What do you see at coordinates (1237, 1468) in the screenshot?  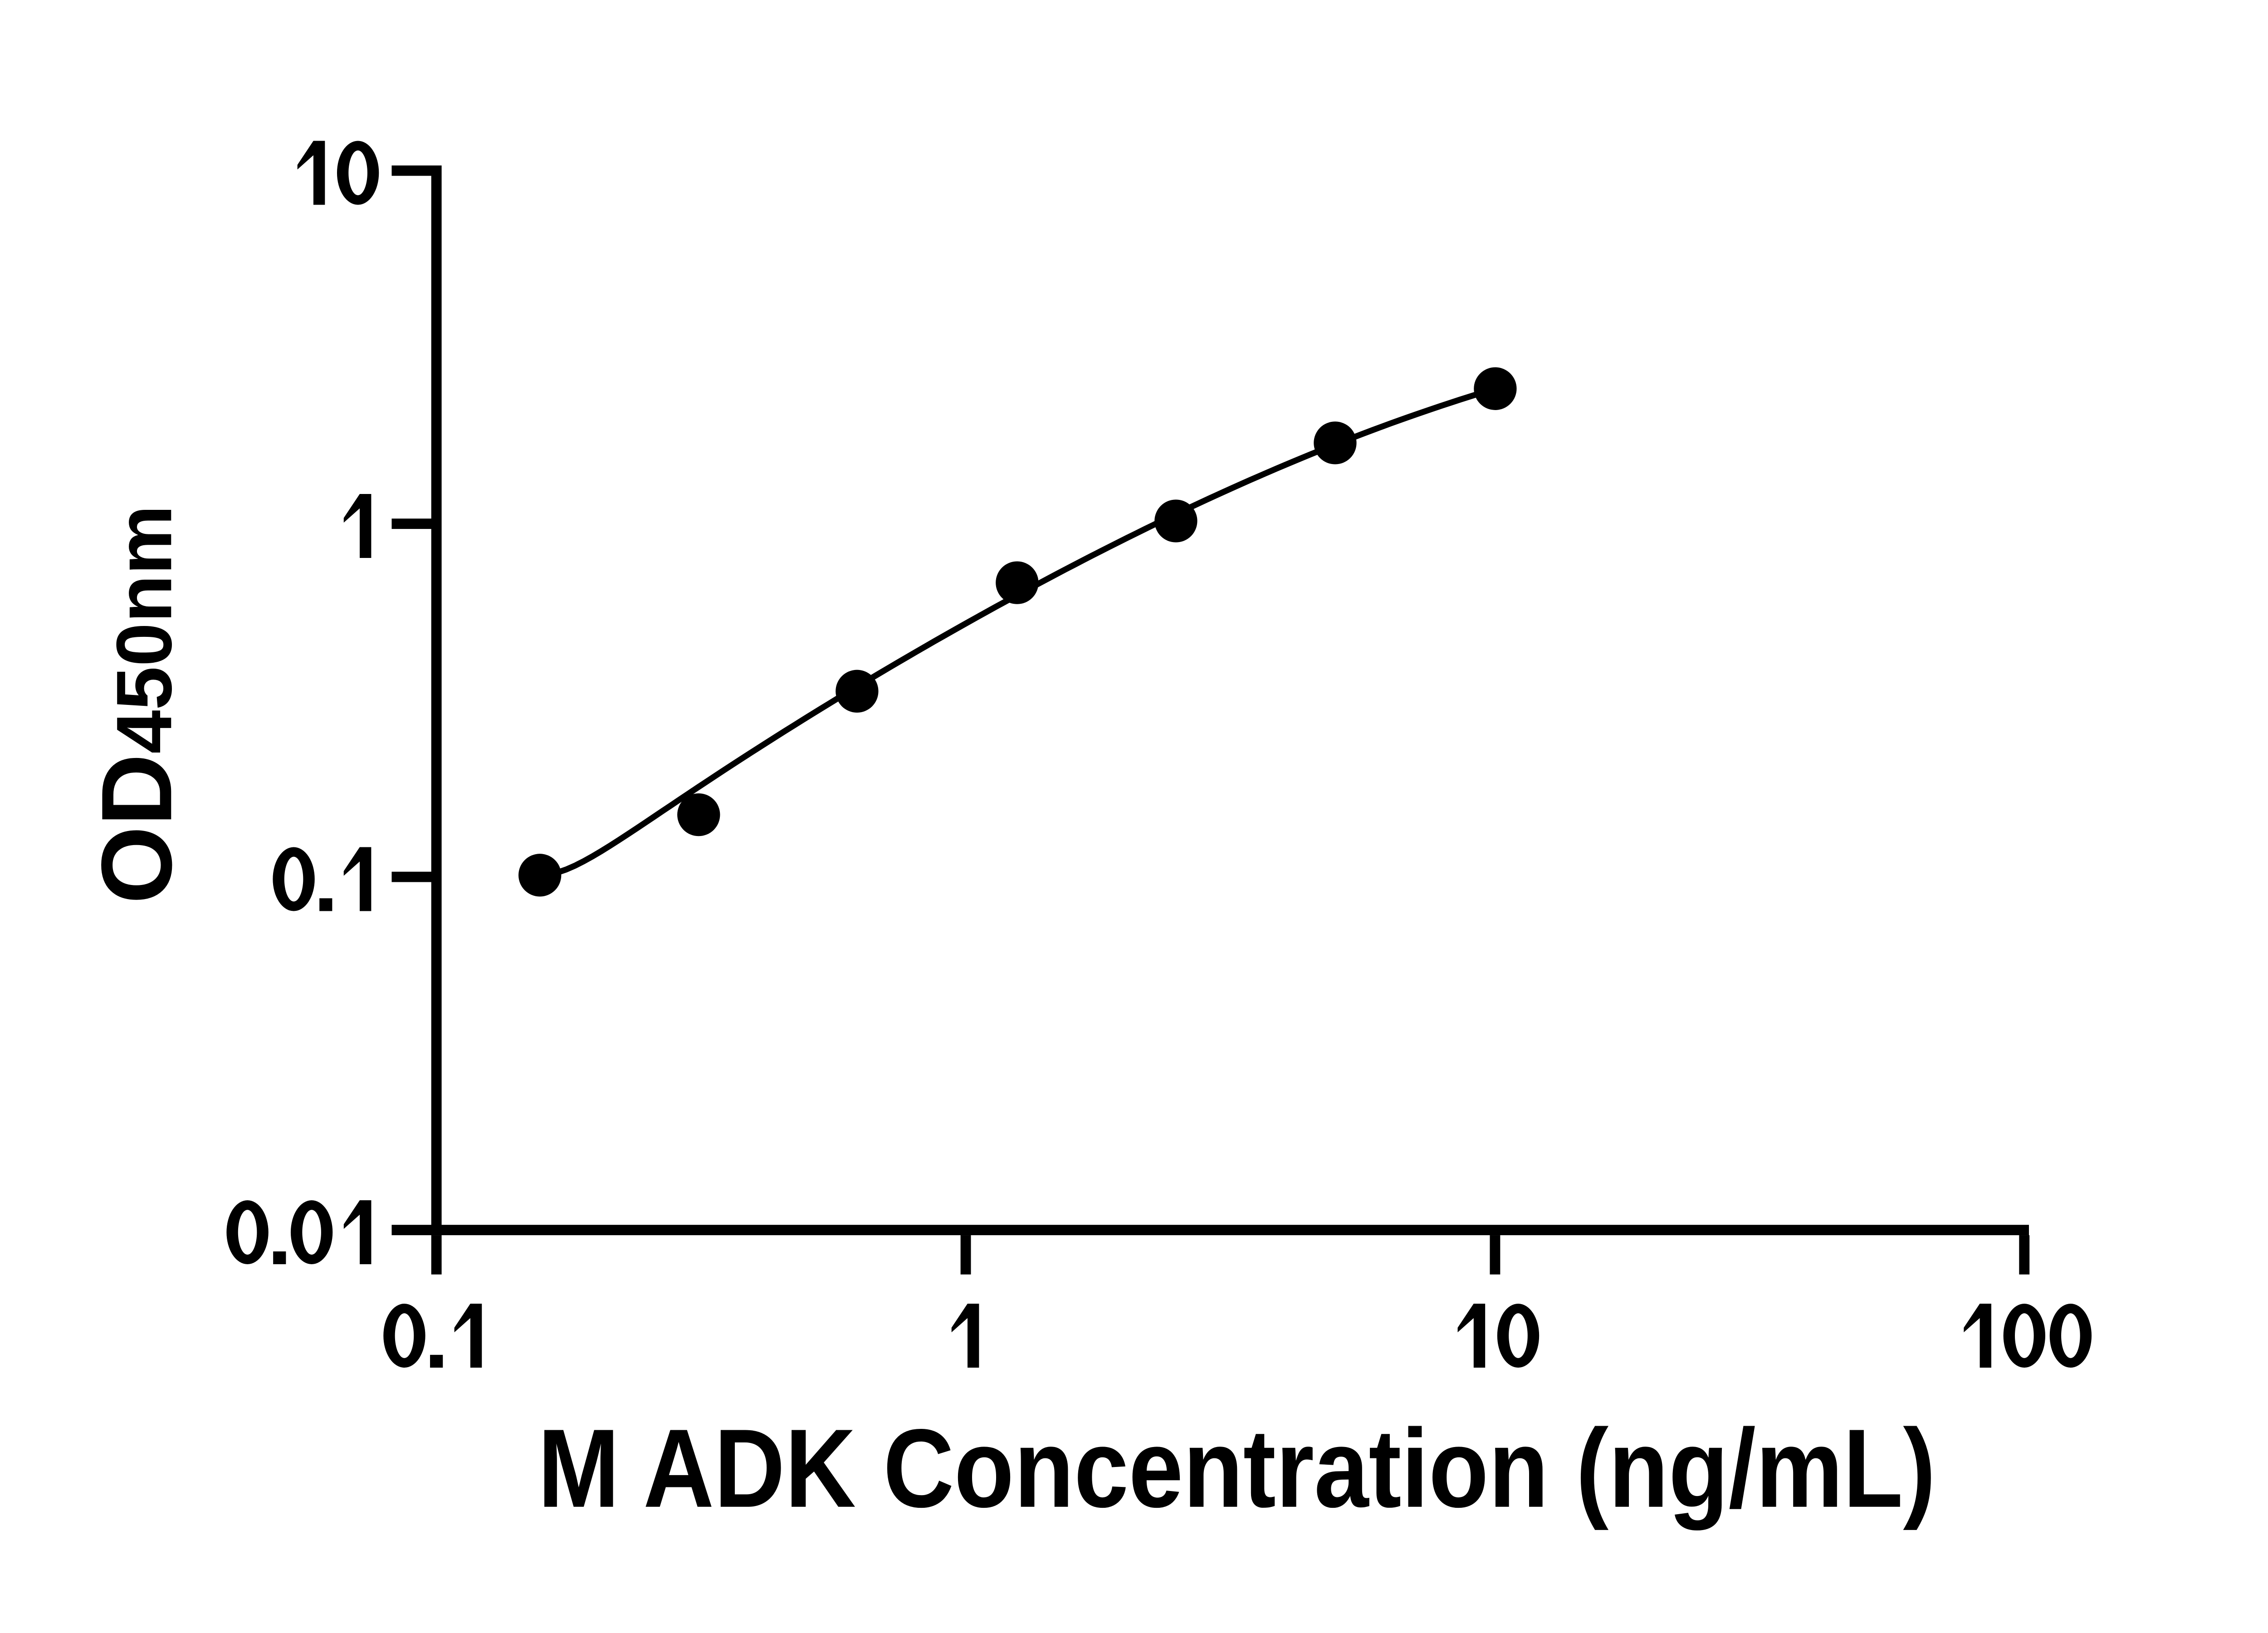 I see `svg-text: M ADK Concentration (ng/mL)` at bounding box center [1237, 1468].